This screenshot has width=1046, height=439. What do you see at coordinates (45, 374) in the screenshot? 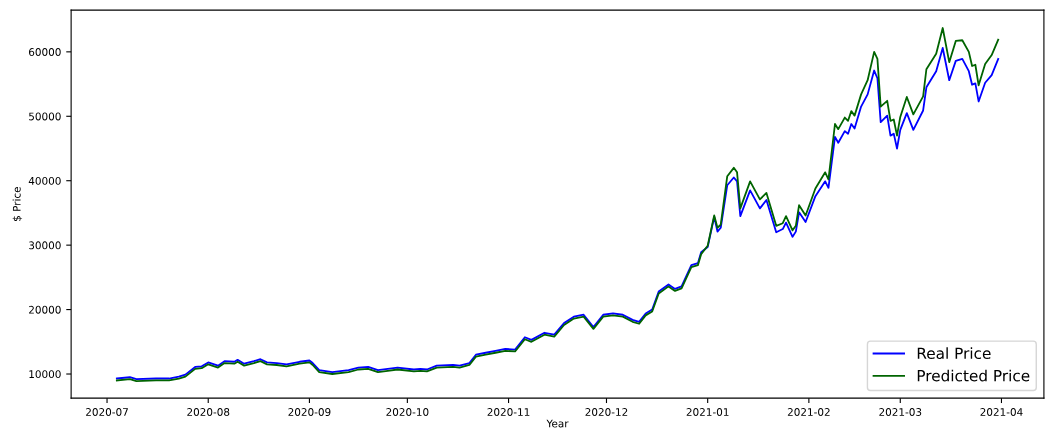
I see `y-tick-label: 10000` at bounding box center [45, 374].